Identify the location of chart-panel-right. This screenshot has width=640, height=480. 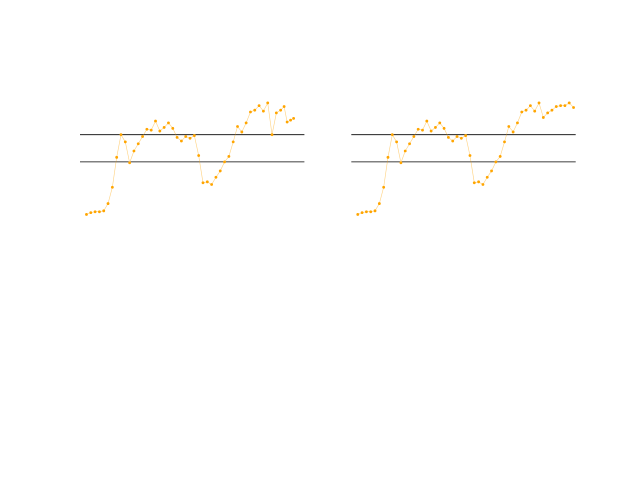
(463, 158).